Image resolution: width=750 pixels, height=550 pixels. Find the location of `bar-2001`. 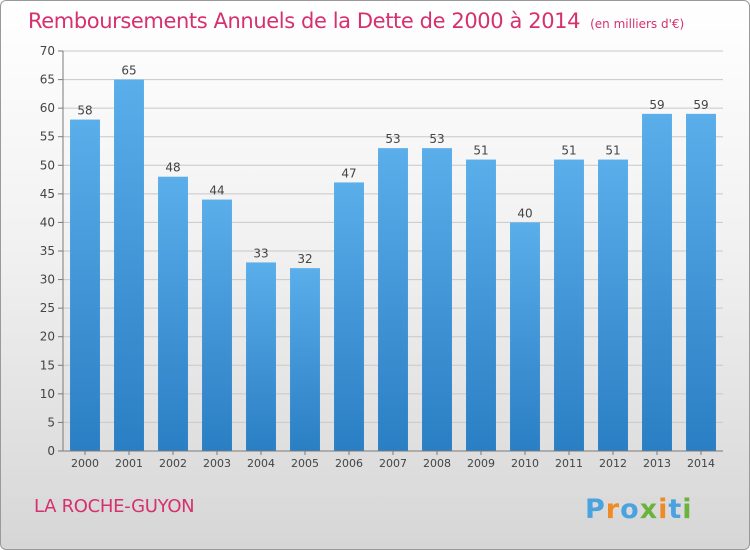

bar-2001 is located at coordinates (129, 265).